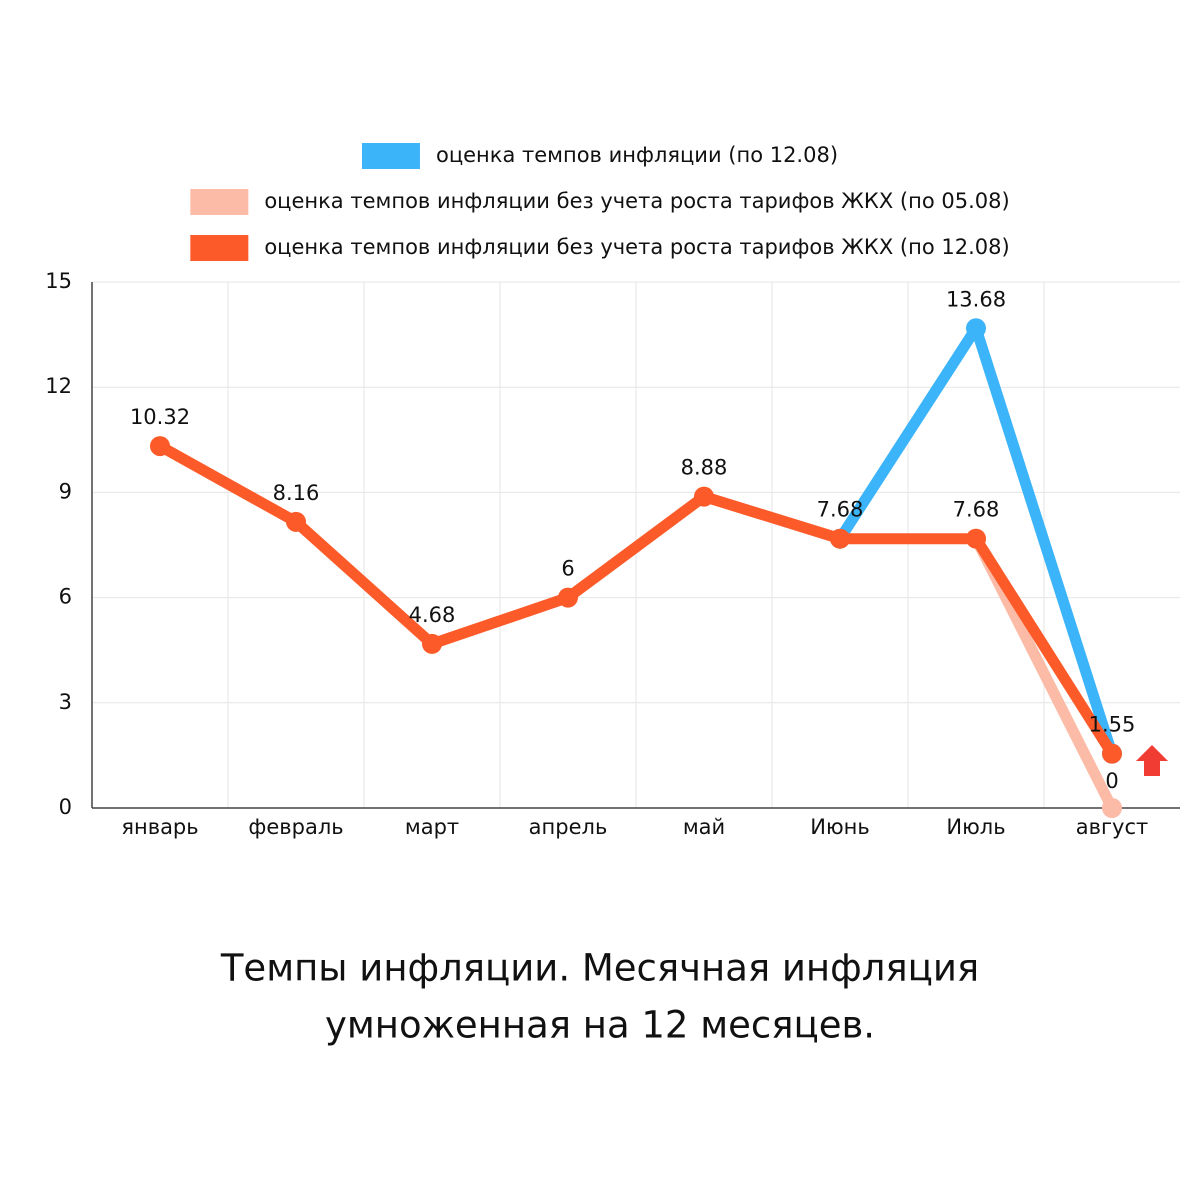 Image resolution: width=1200 pixels, height=1200 pixels. Describe the element at coordinates (1111, 781) in the screenshot. I see `data-label: 0` at that location.